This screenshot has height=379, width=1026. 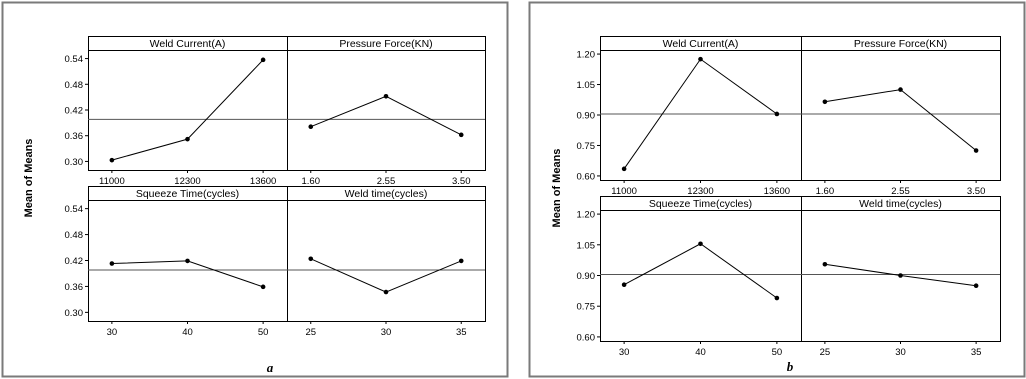 What do you see at coordinates (790, 366) in the screenshot?
I see `figure-caption: b` at bounding box center [790, 366].